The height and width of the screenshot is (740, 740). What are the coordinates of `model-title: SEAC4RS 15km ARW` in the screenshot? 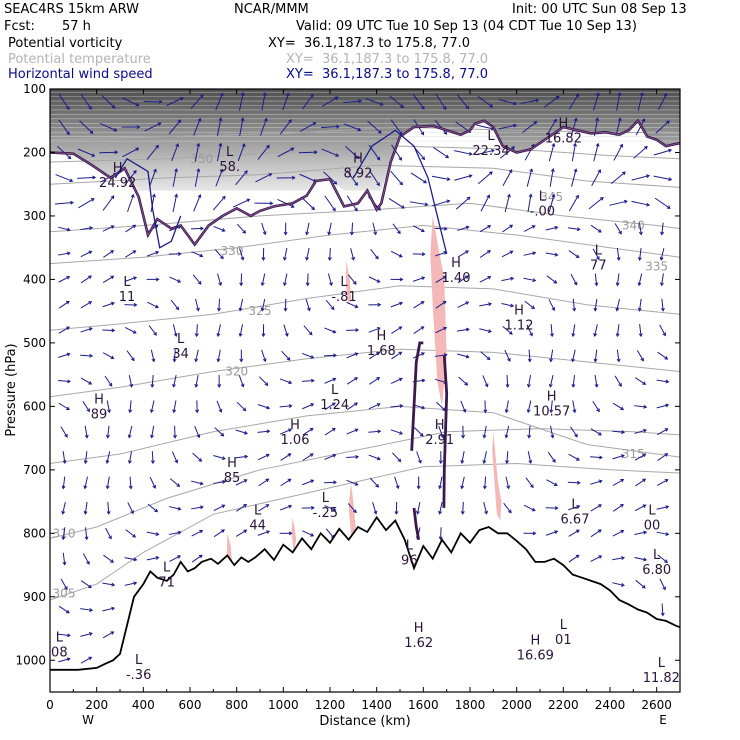 It's located at (72, 9).